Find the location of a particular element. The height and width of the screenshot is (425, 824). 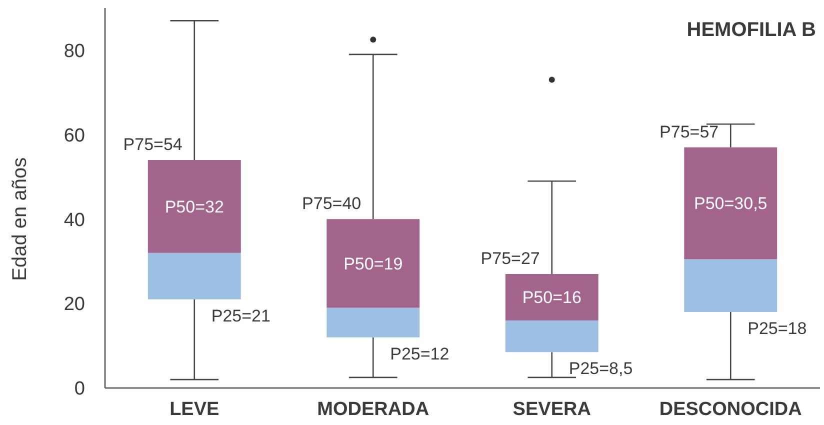

x-tick-label: SEVERA is located at coordinates (552, 409).